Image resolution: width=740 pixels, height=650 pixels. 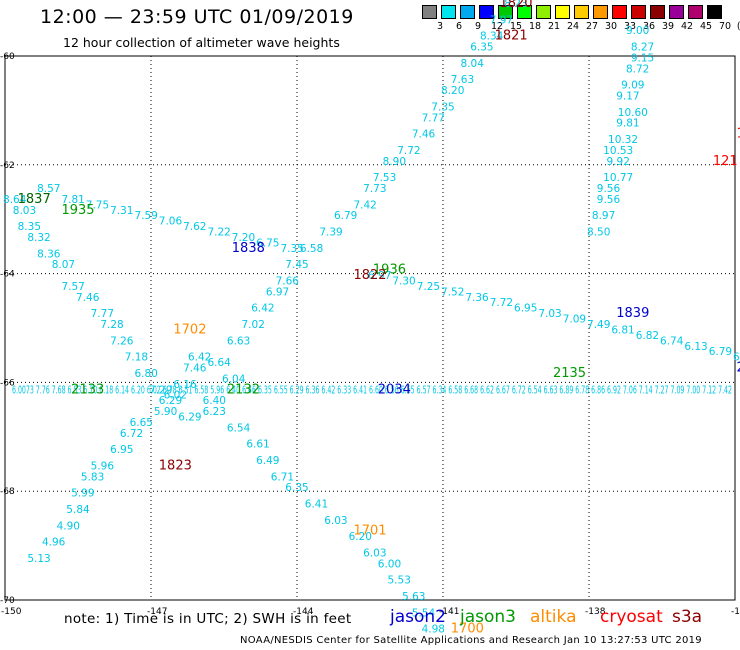 What do you see at coordinates (7, 492) in the screenshot?
I see `y-tick-label: -68` at bounding box center [7, 492].